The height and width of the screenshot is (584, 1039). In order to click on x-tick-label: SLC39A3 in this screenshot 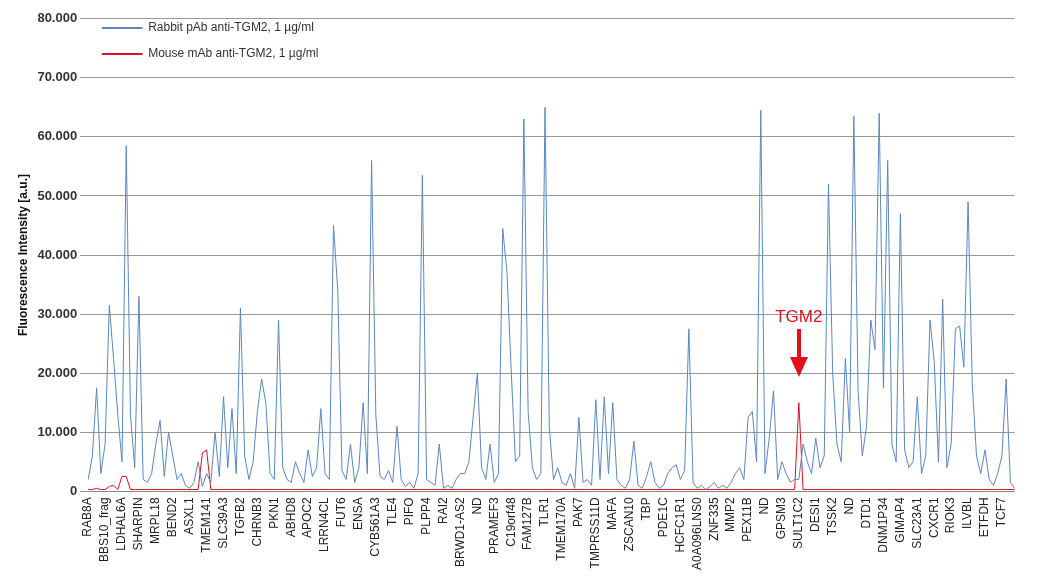, I will do `click(222, 522)`.